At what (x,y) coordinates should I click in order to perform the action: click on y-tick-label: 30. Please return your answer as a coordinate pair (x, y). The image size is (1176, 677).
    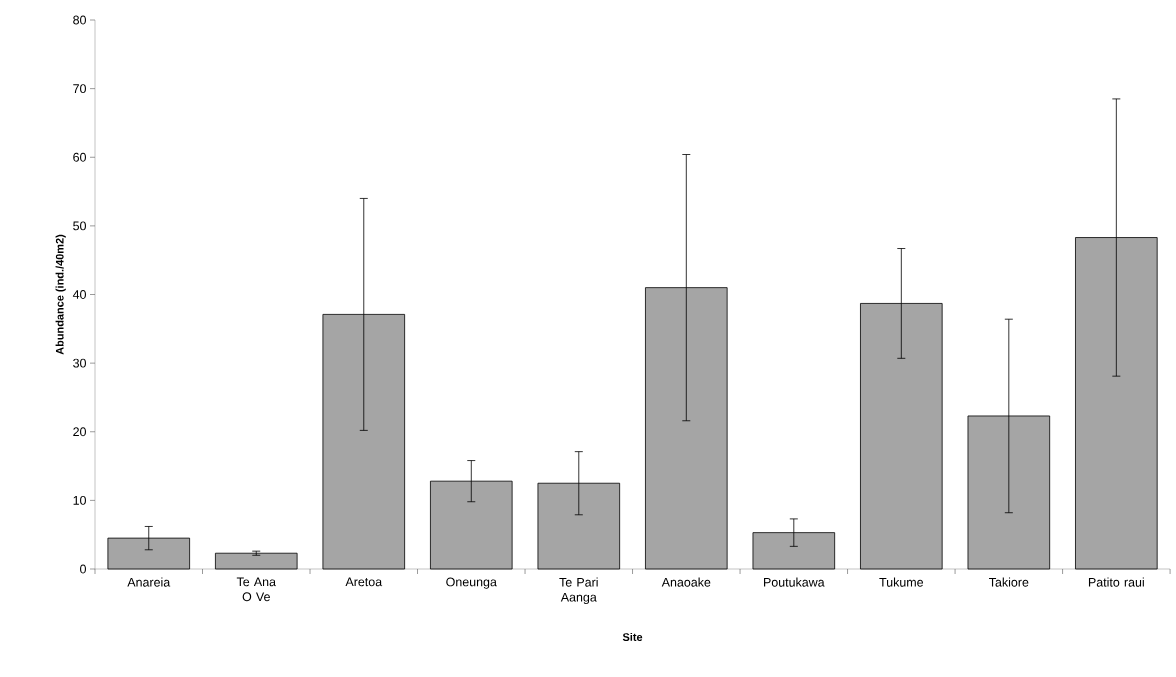
    Looking at the image, I should click on (79, 363).